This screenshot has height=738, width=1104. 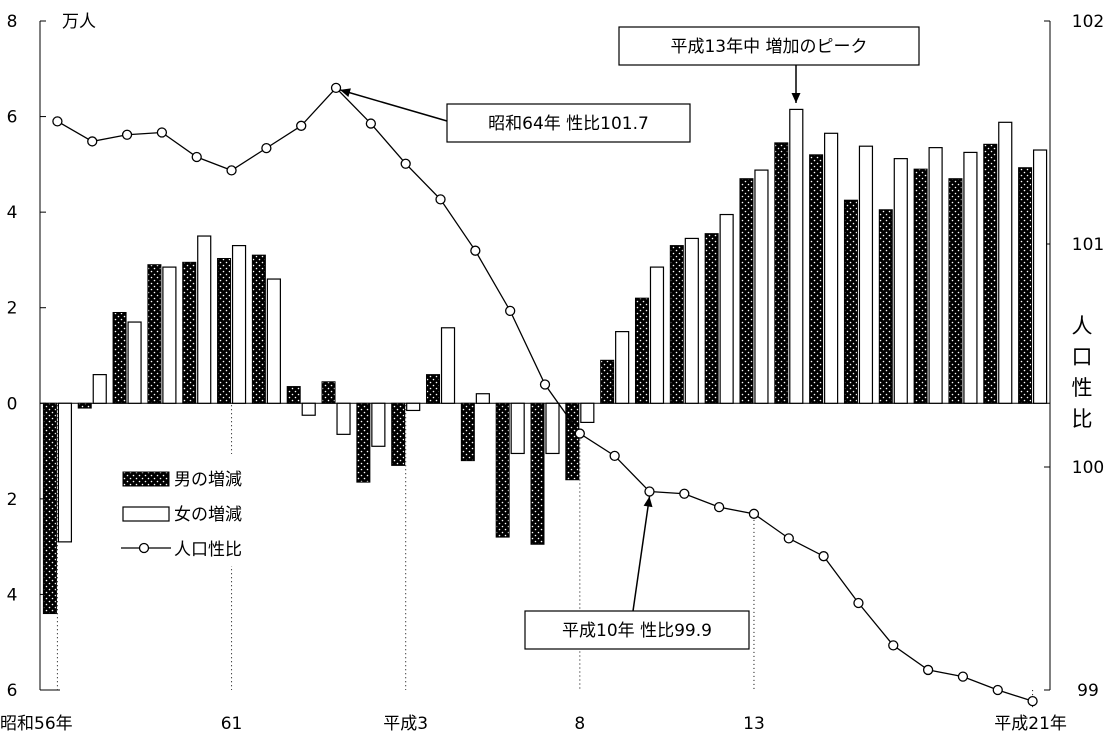 I want to click on legend-marker-ratio, so click(x=144, y=548).